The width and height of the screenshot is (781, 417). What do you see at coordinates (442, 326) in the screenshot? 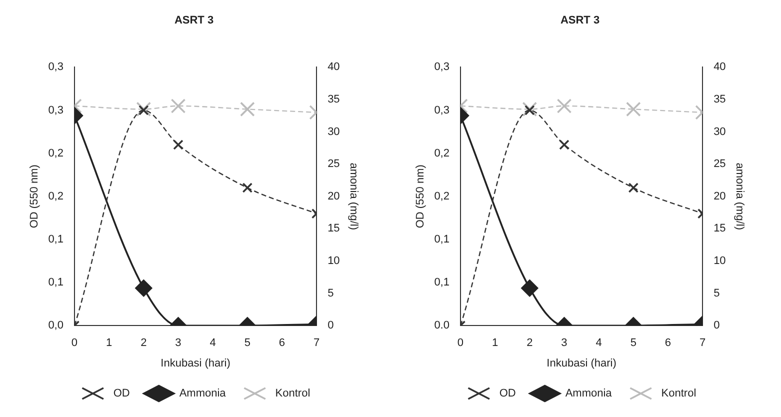
I see `y-tick-label: 0.0` at bounding box center [442, 326].